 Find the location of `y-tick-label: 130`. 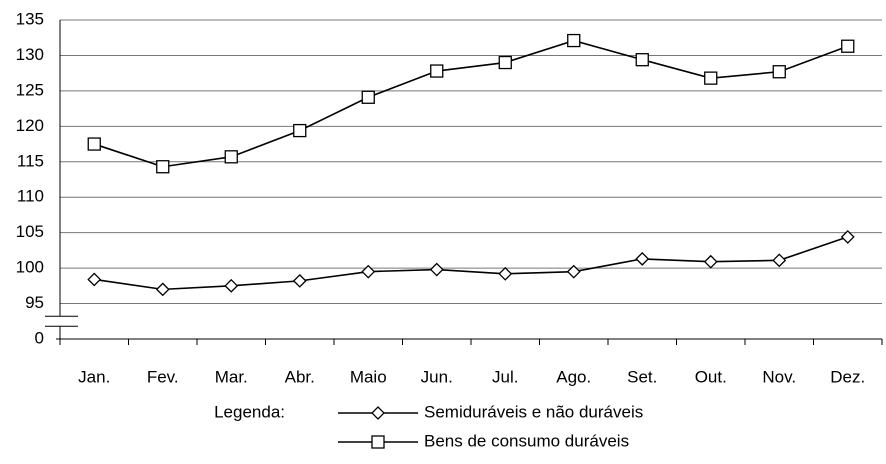

y-tick-label: 130 is located at coordinates (30, 54).